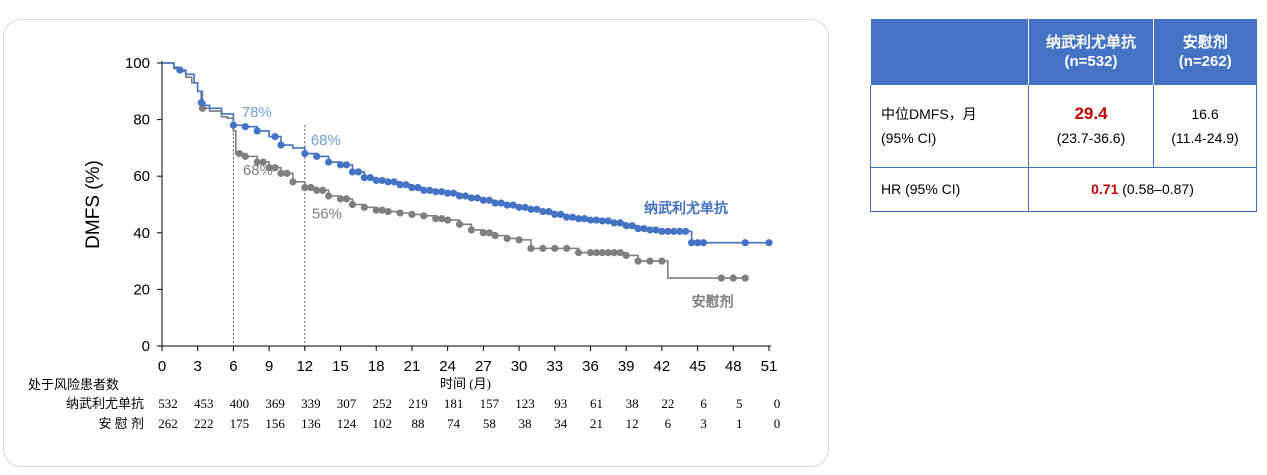  Describe the element at coordinates (667, 403) in the screenshot. I see `risk-count: 22` at that location.